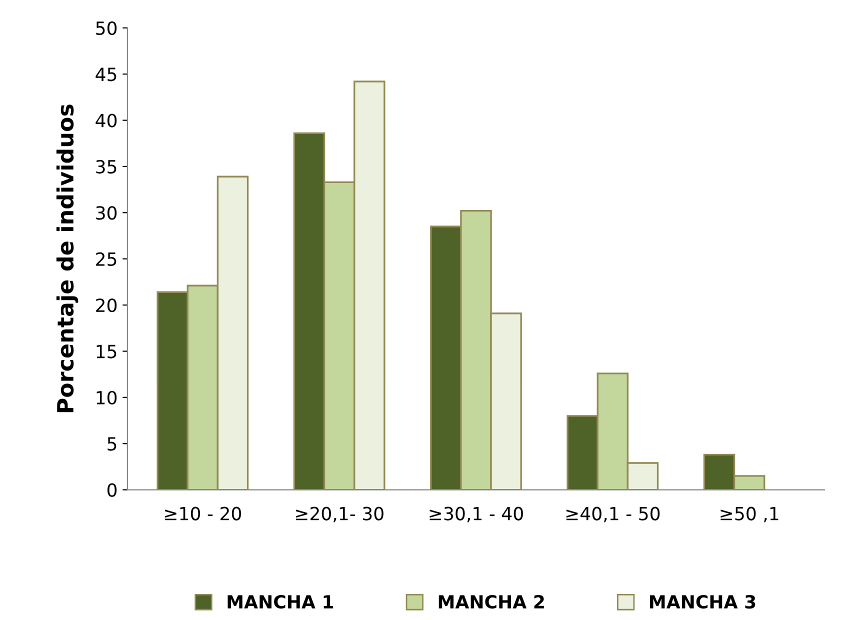  Describe the element at coordinates (340, 514) in the screenshot. I see `x-tick-label: ≥20,1- 30` at that location.